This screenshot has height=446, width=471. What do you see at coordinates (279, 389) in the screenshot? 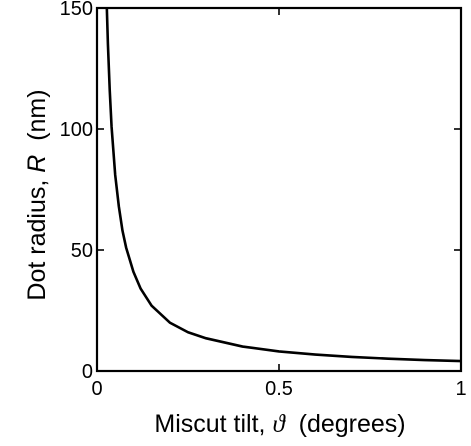
I see `x-tick-label: 0.5` at bounding box center [279, 389].